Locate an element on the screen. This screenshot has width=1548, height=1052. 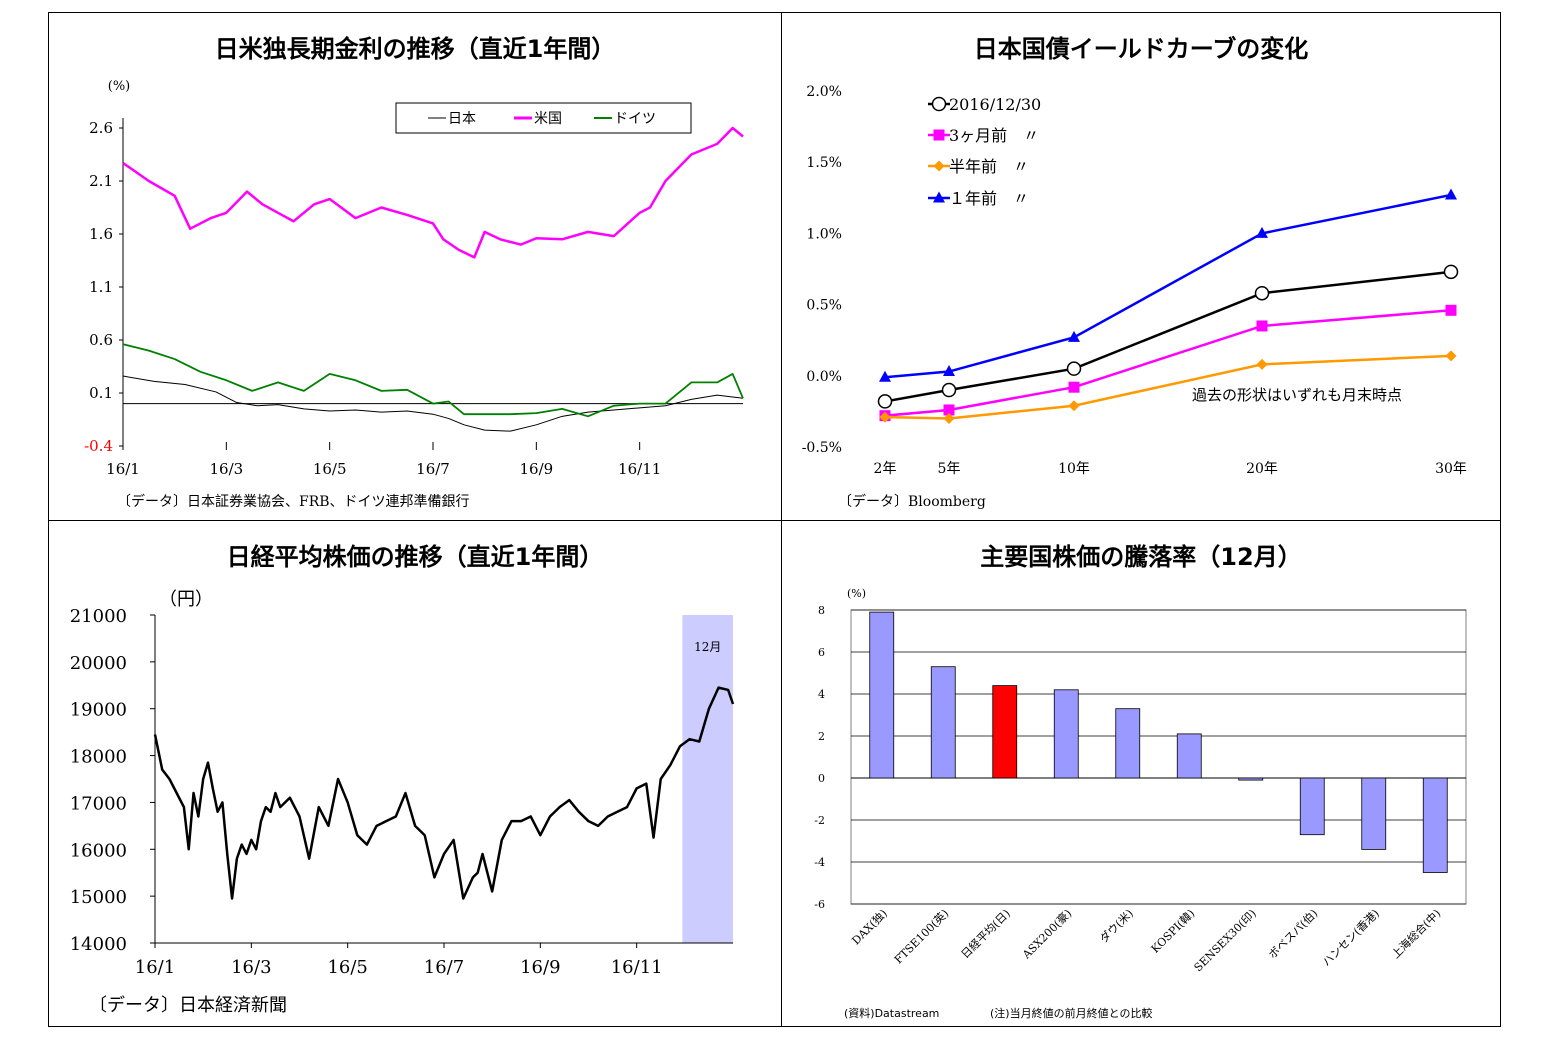
stocks-category-label: ハンセン(香港) is located at coordinates (1351, 938).